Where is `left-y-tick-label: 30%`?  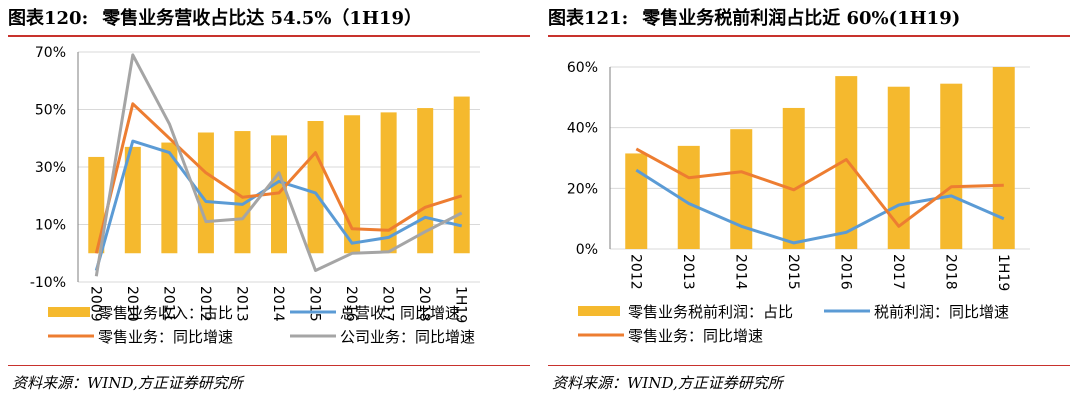
left-y-tick-label: 30% is located at coordinates (50, 168).